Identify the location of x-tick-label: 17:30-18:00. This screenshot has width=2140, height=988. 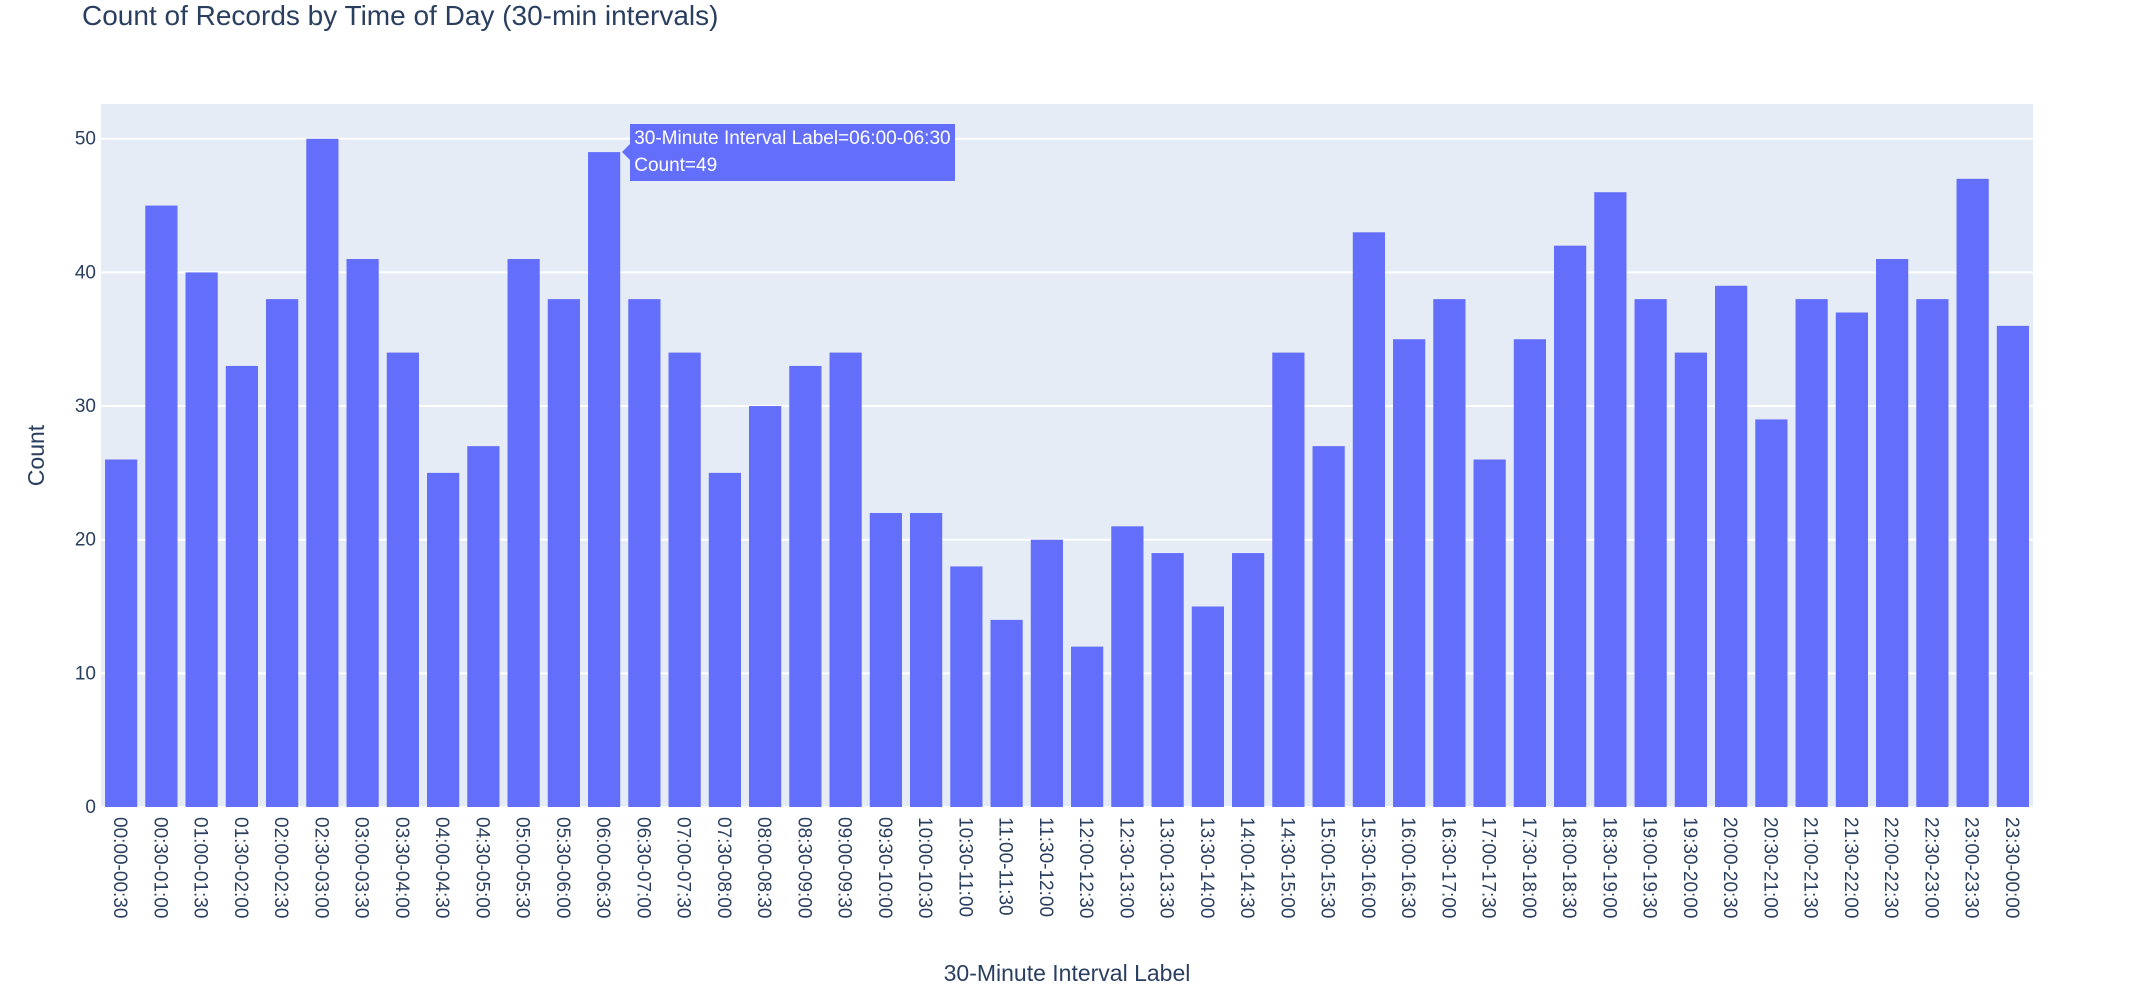
(1528, 867).